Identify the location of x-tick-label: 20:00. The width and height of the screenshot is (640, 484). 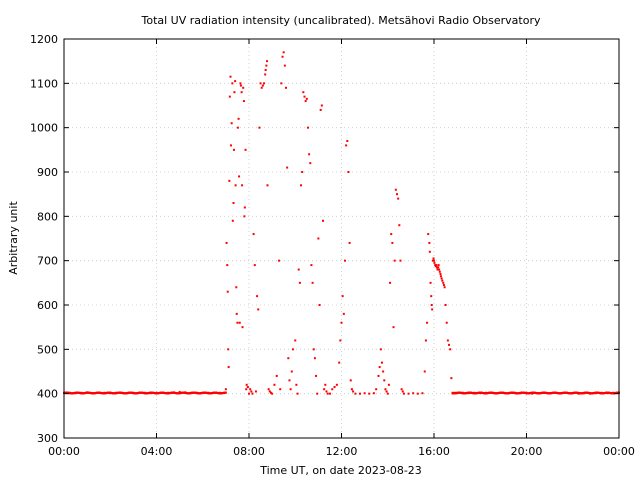
(527, 451).